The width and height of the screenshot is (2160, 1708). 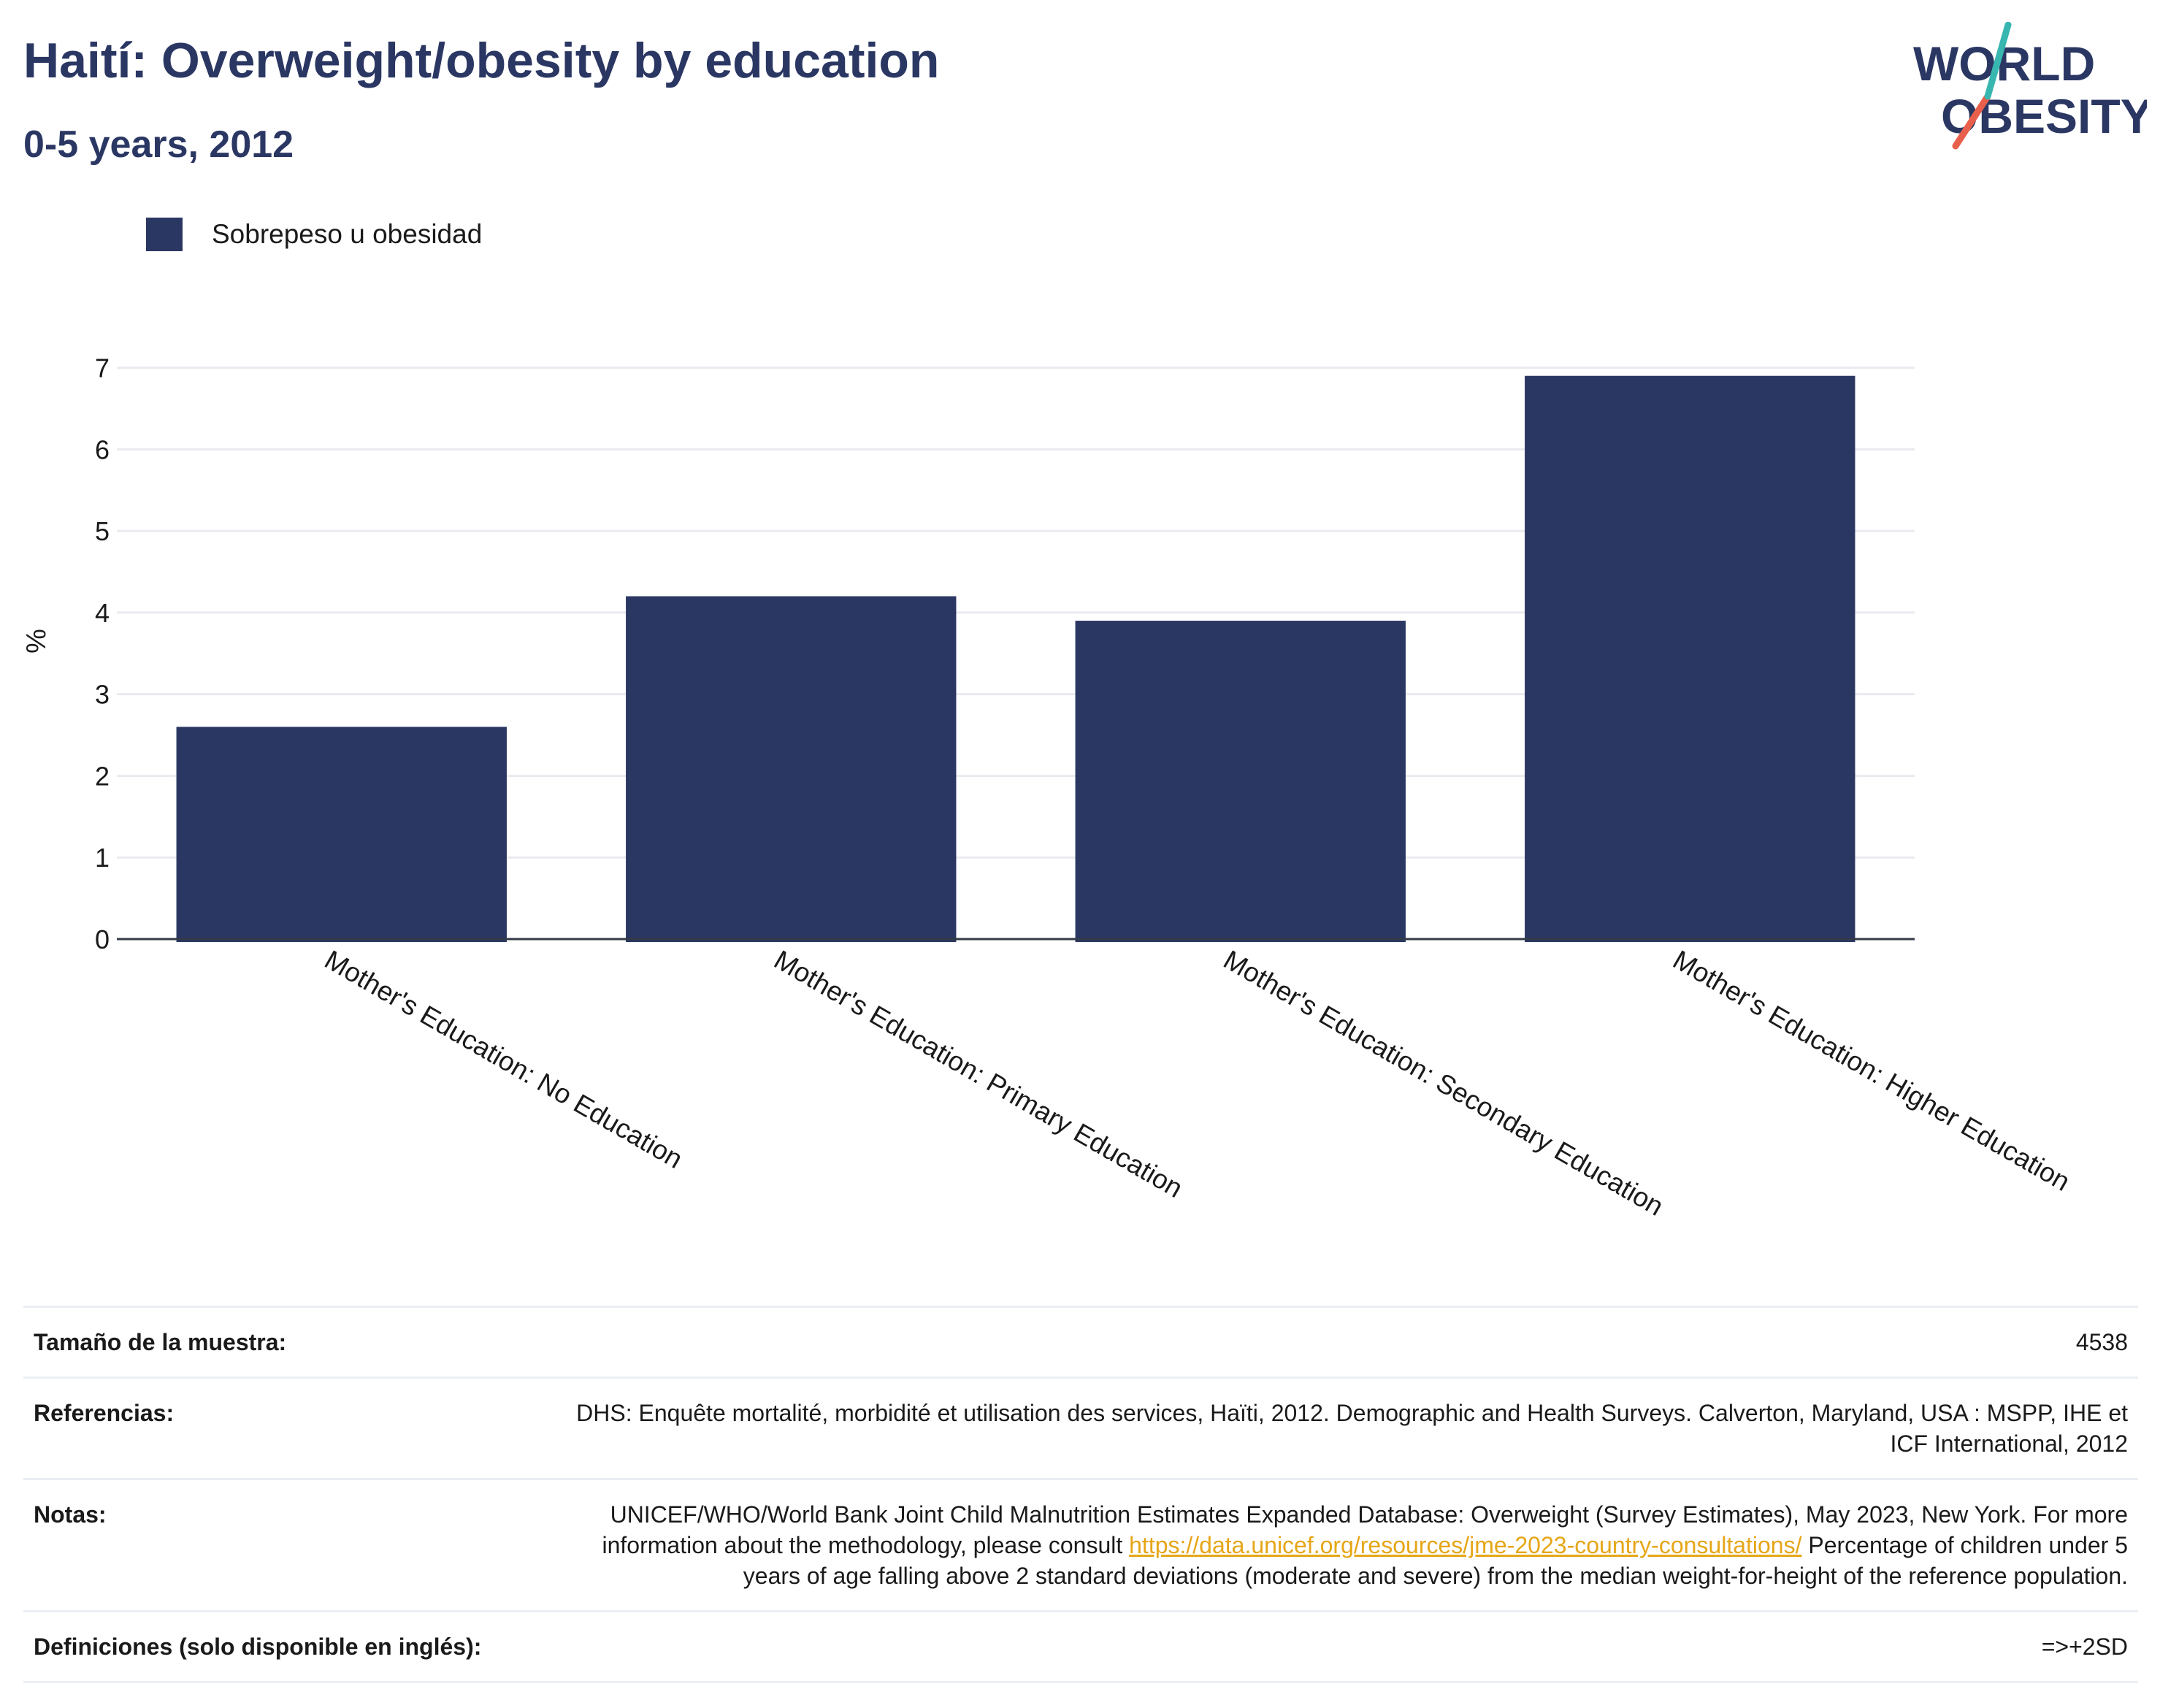 I want to click on logo-slash-teal, so click(x=1998, y=61).